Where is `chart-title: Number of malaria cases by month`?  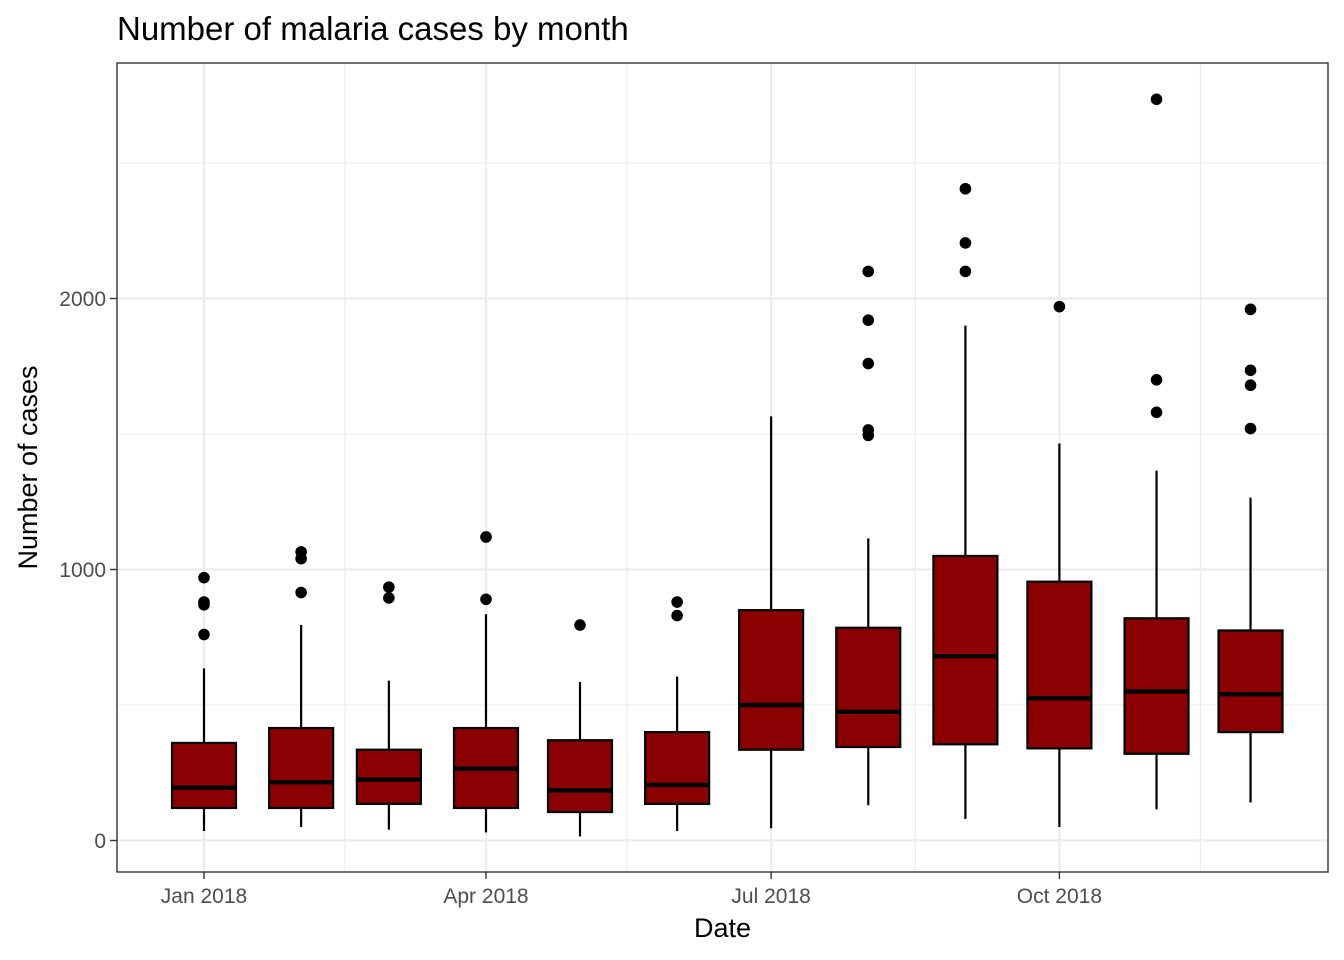 chart-title: Number of malaria cases by month is located at coordinates (373, 28).